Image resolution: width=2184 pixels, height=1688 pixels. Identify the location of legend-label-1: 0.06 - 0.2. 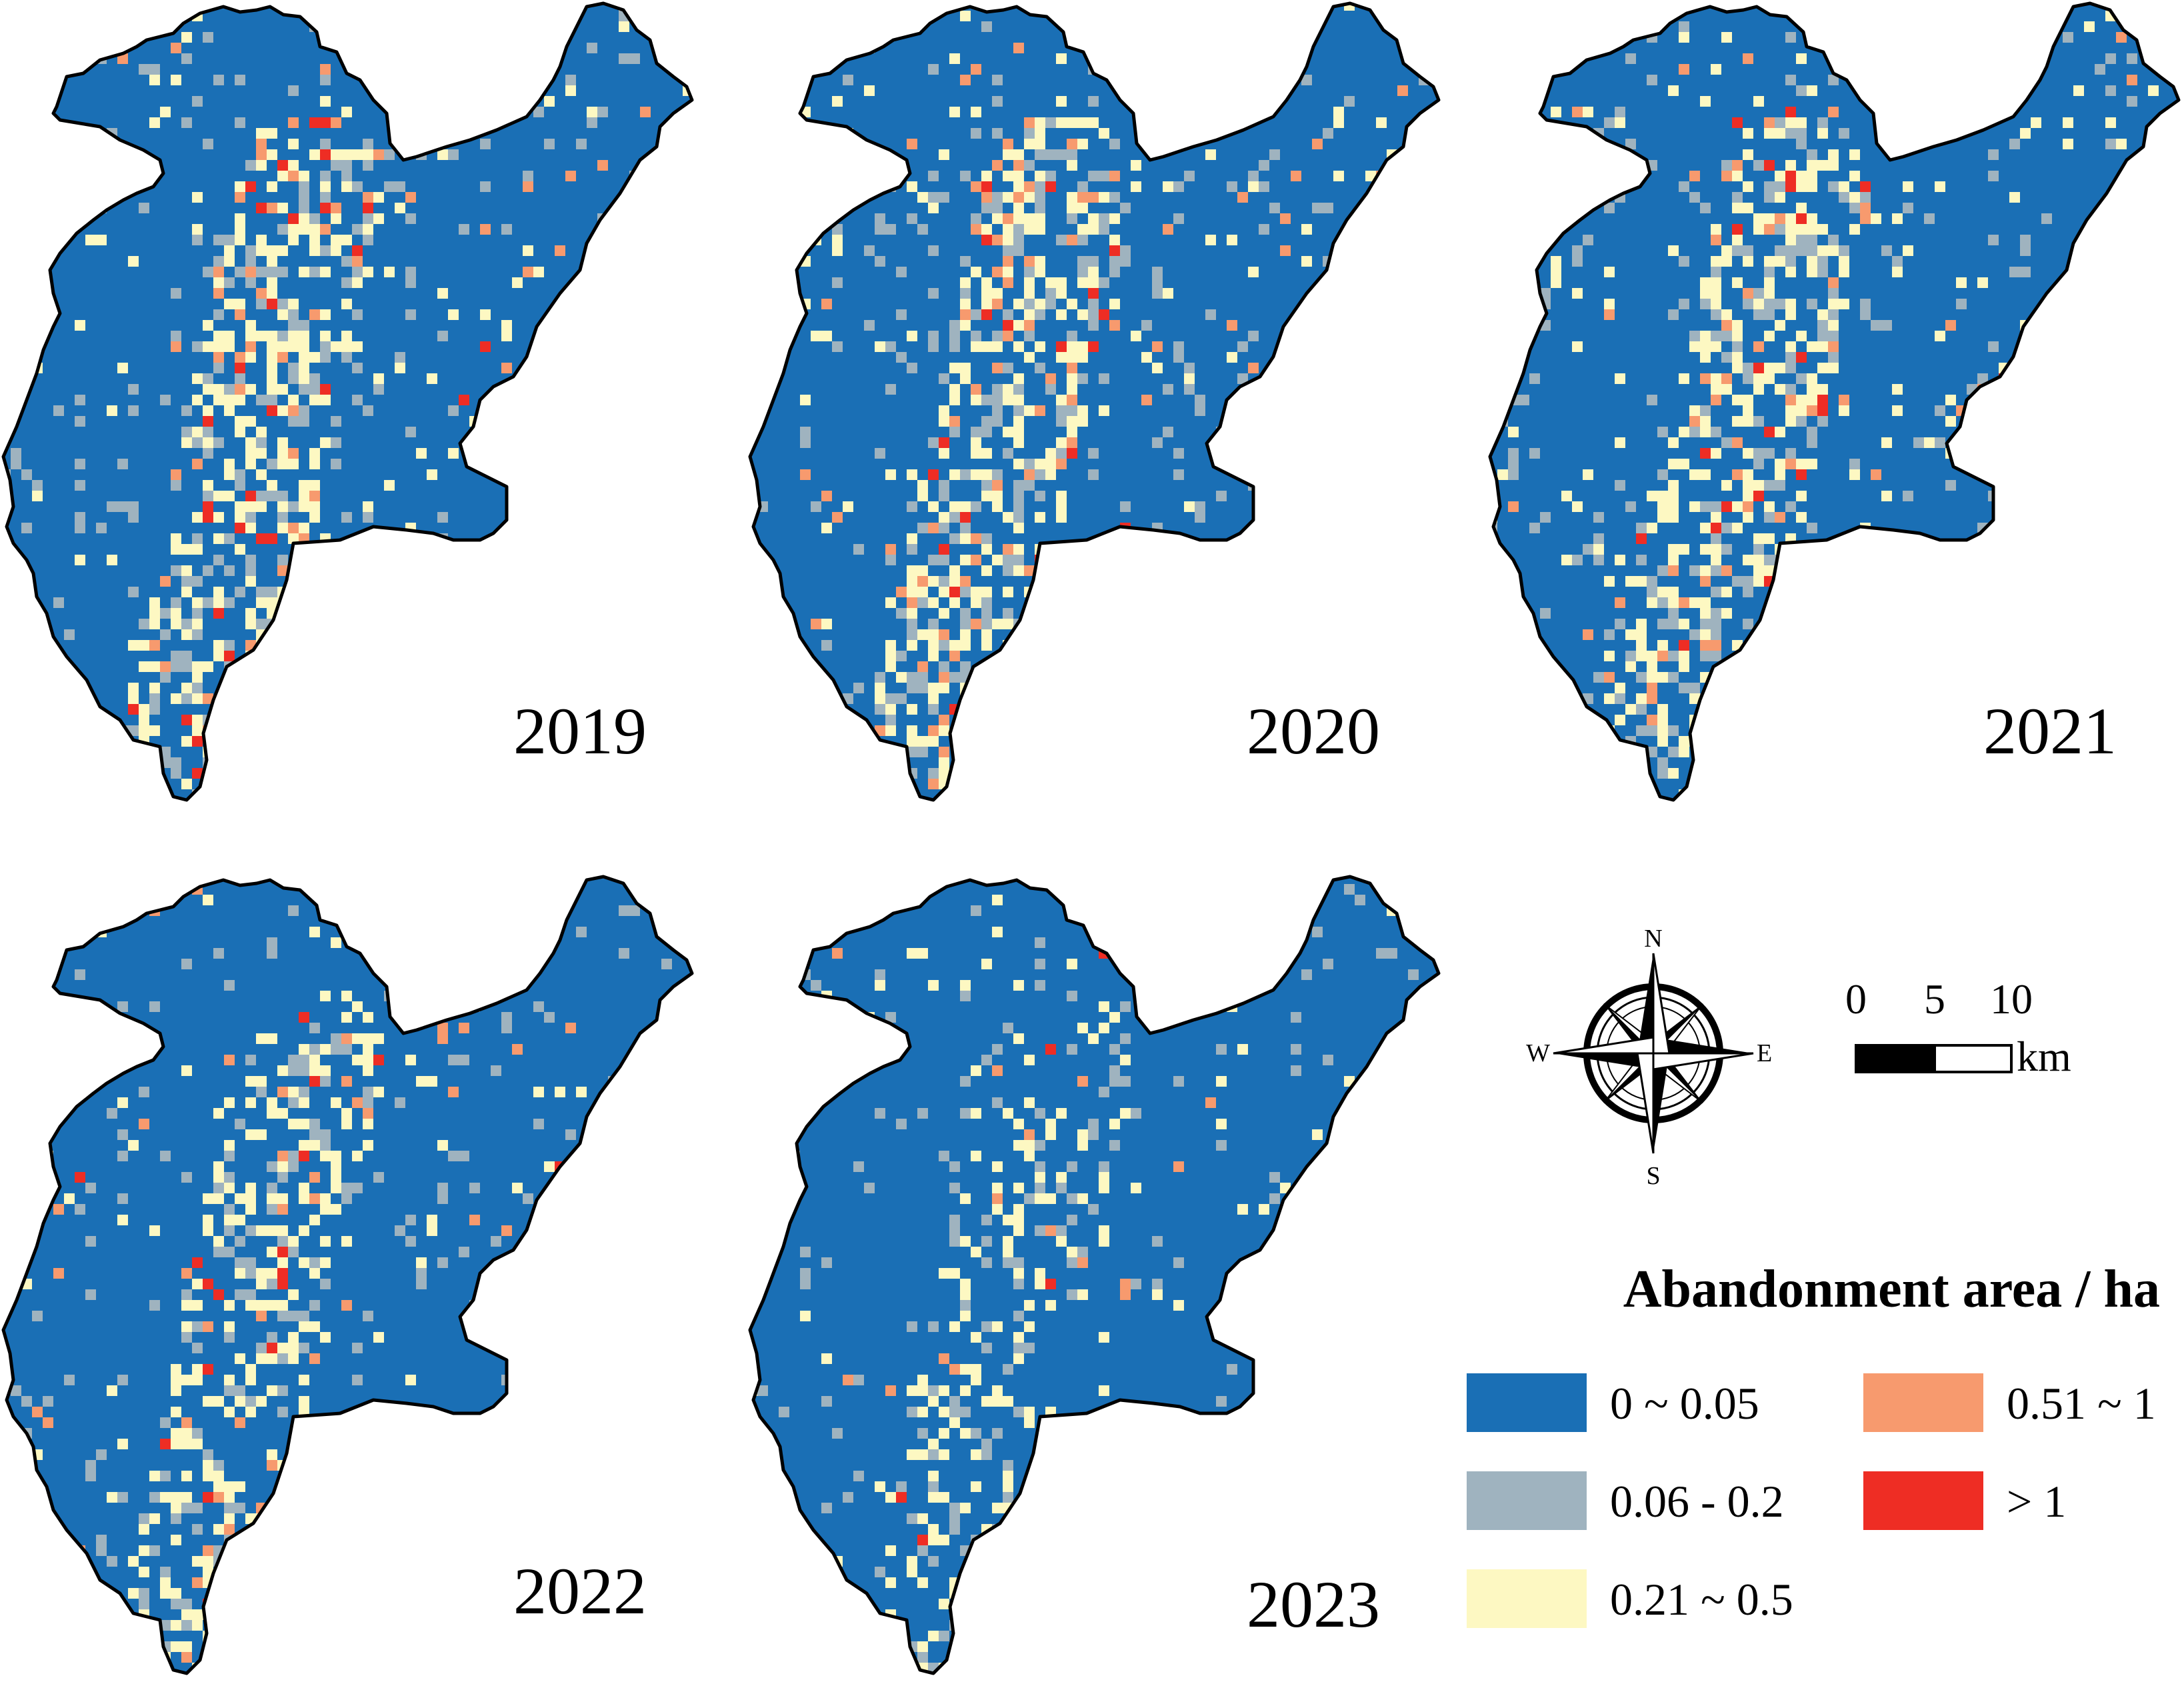
(1697, 1501).